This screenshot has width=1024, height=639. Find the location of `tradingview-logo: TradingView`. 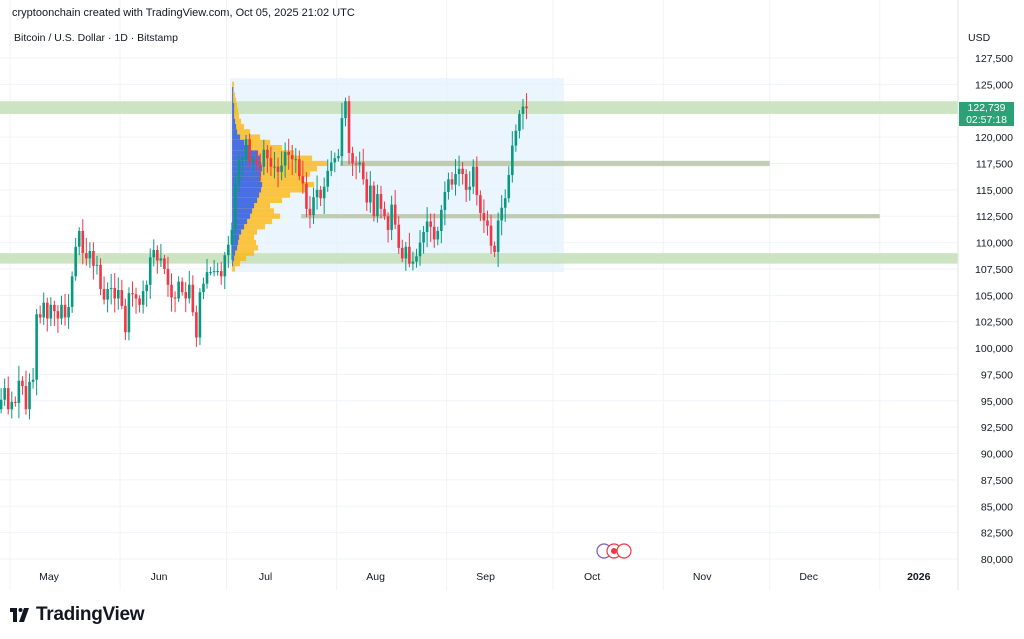

tradingview-logo: TradingView is located at coordinates (77, 615).